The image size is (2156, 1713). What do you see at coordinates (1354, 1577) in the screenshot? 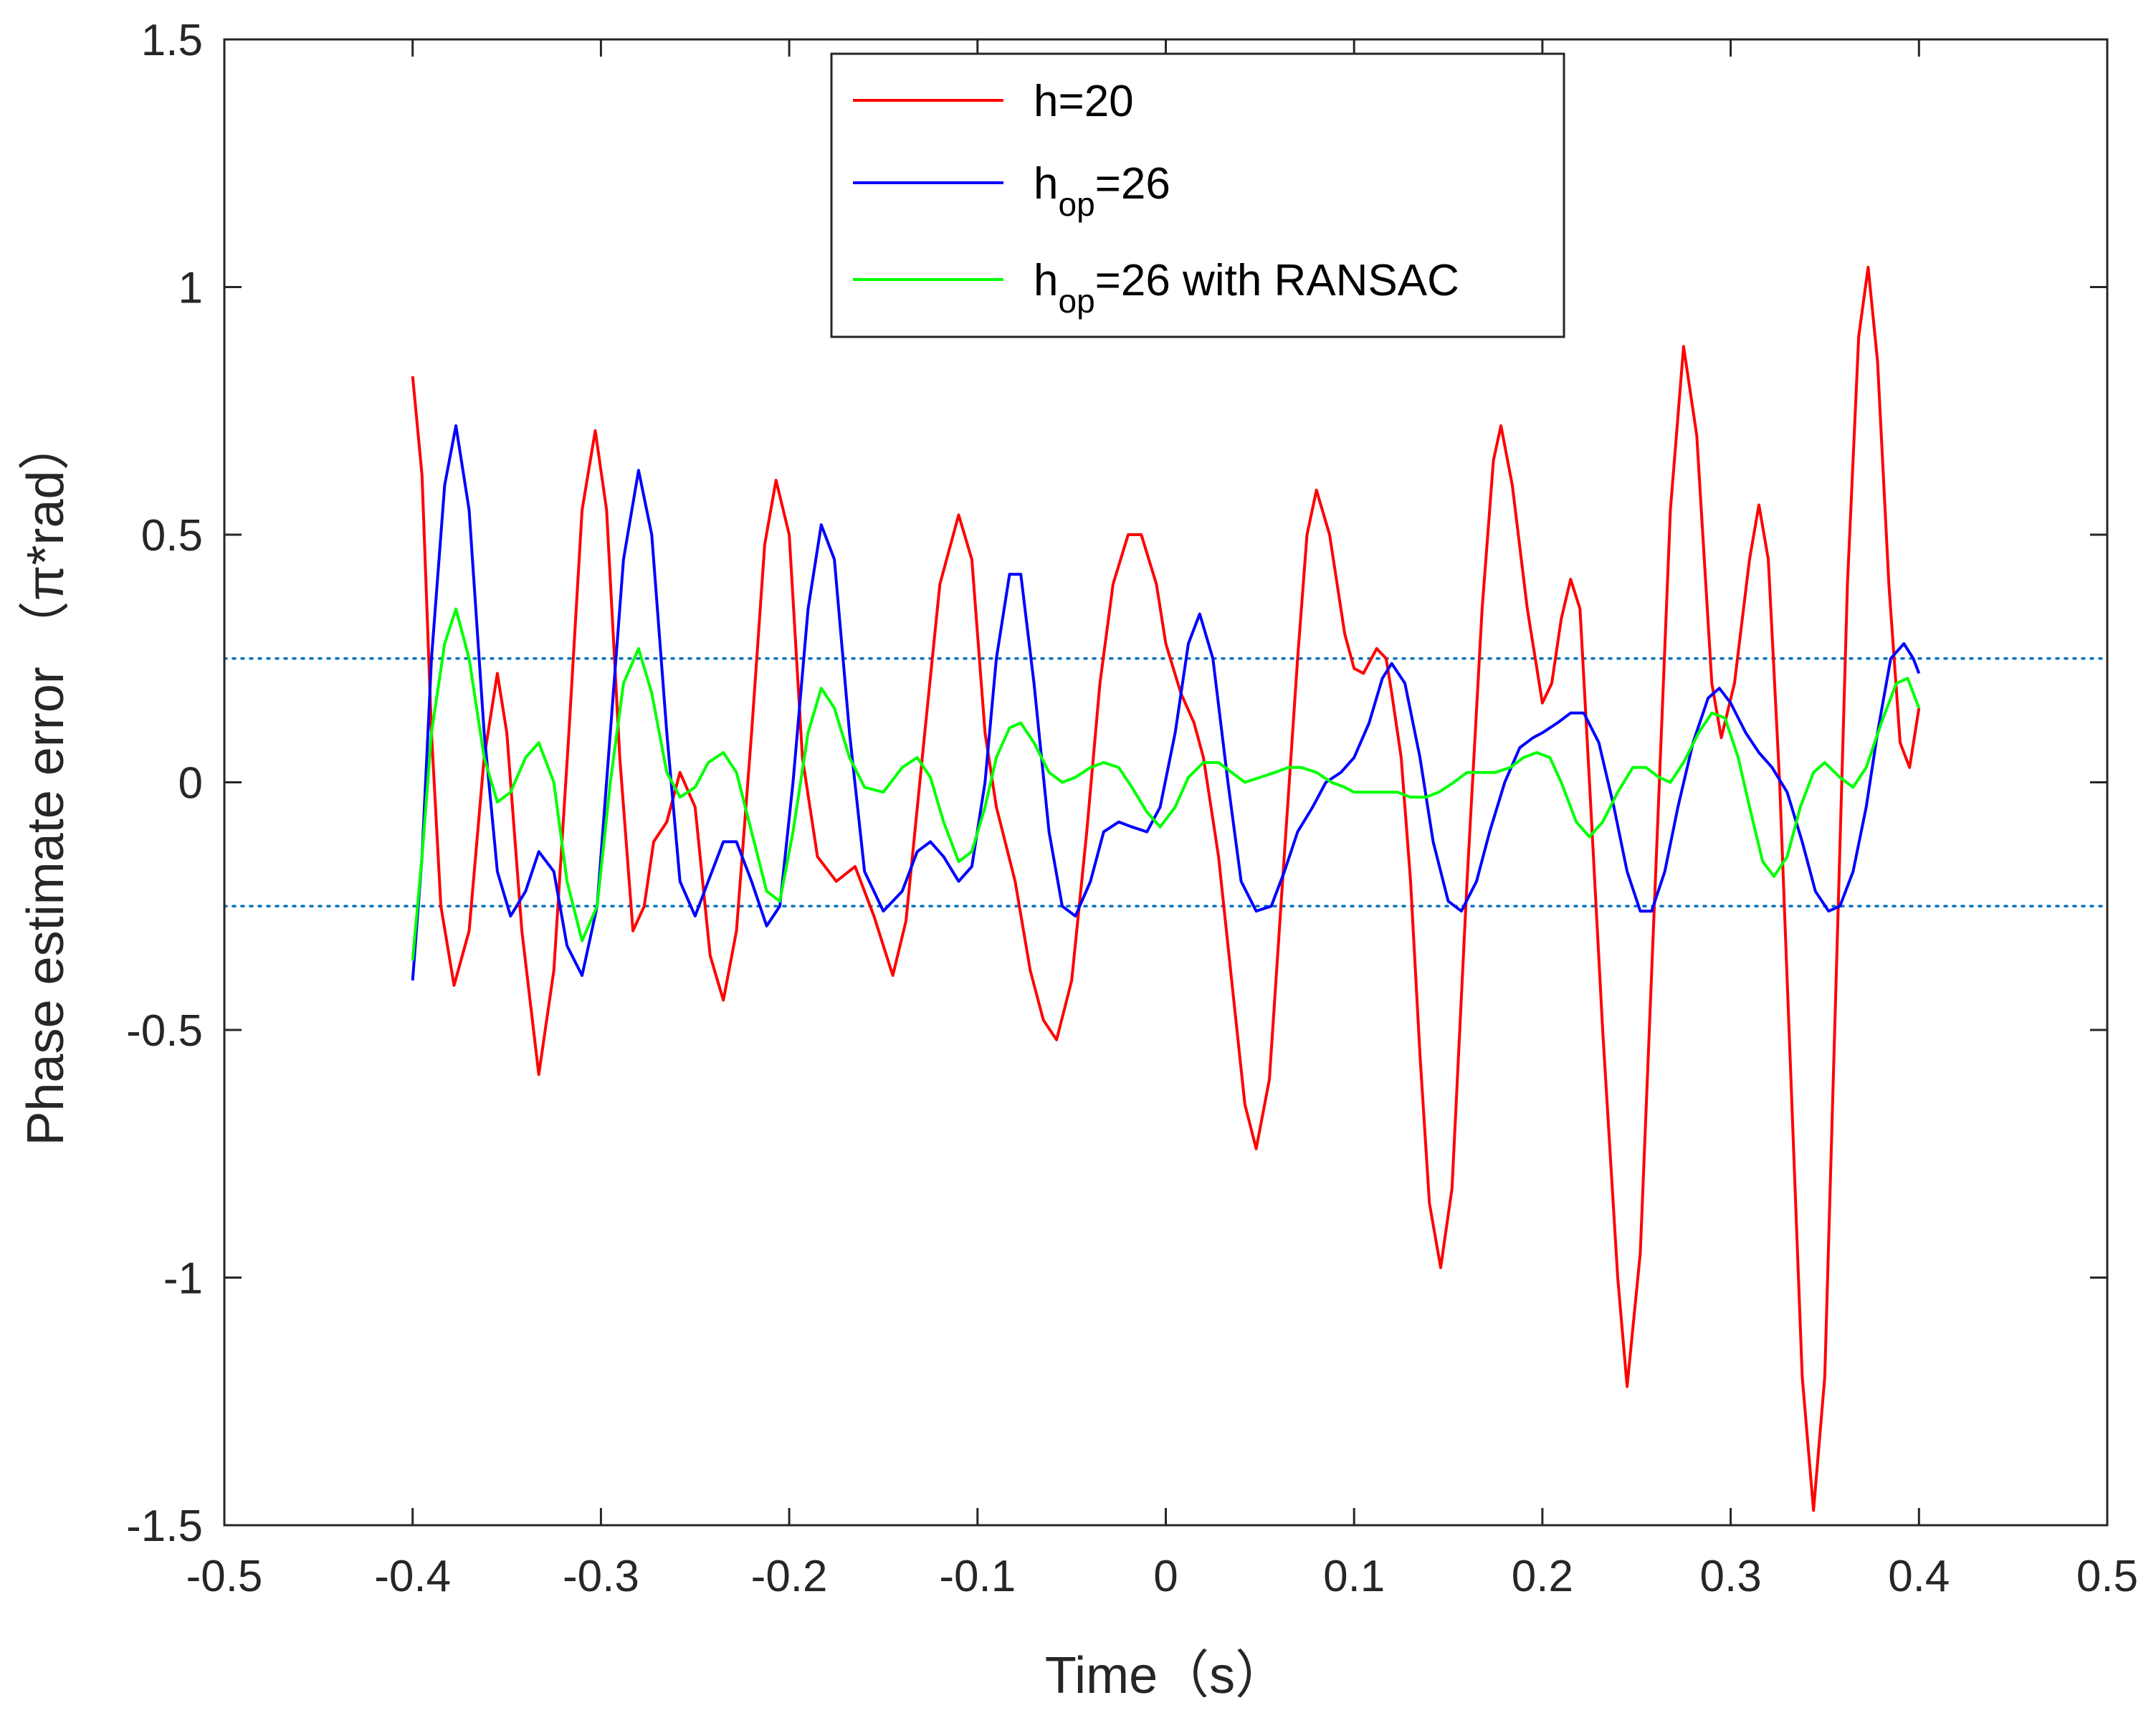
I see `x-tick-label: 0.1` at bounding box center [1354, 1577].